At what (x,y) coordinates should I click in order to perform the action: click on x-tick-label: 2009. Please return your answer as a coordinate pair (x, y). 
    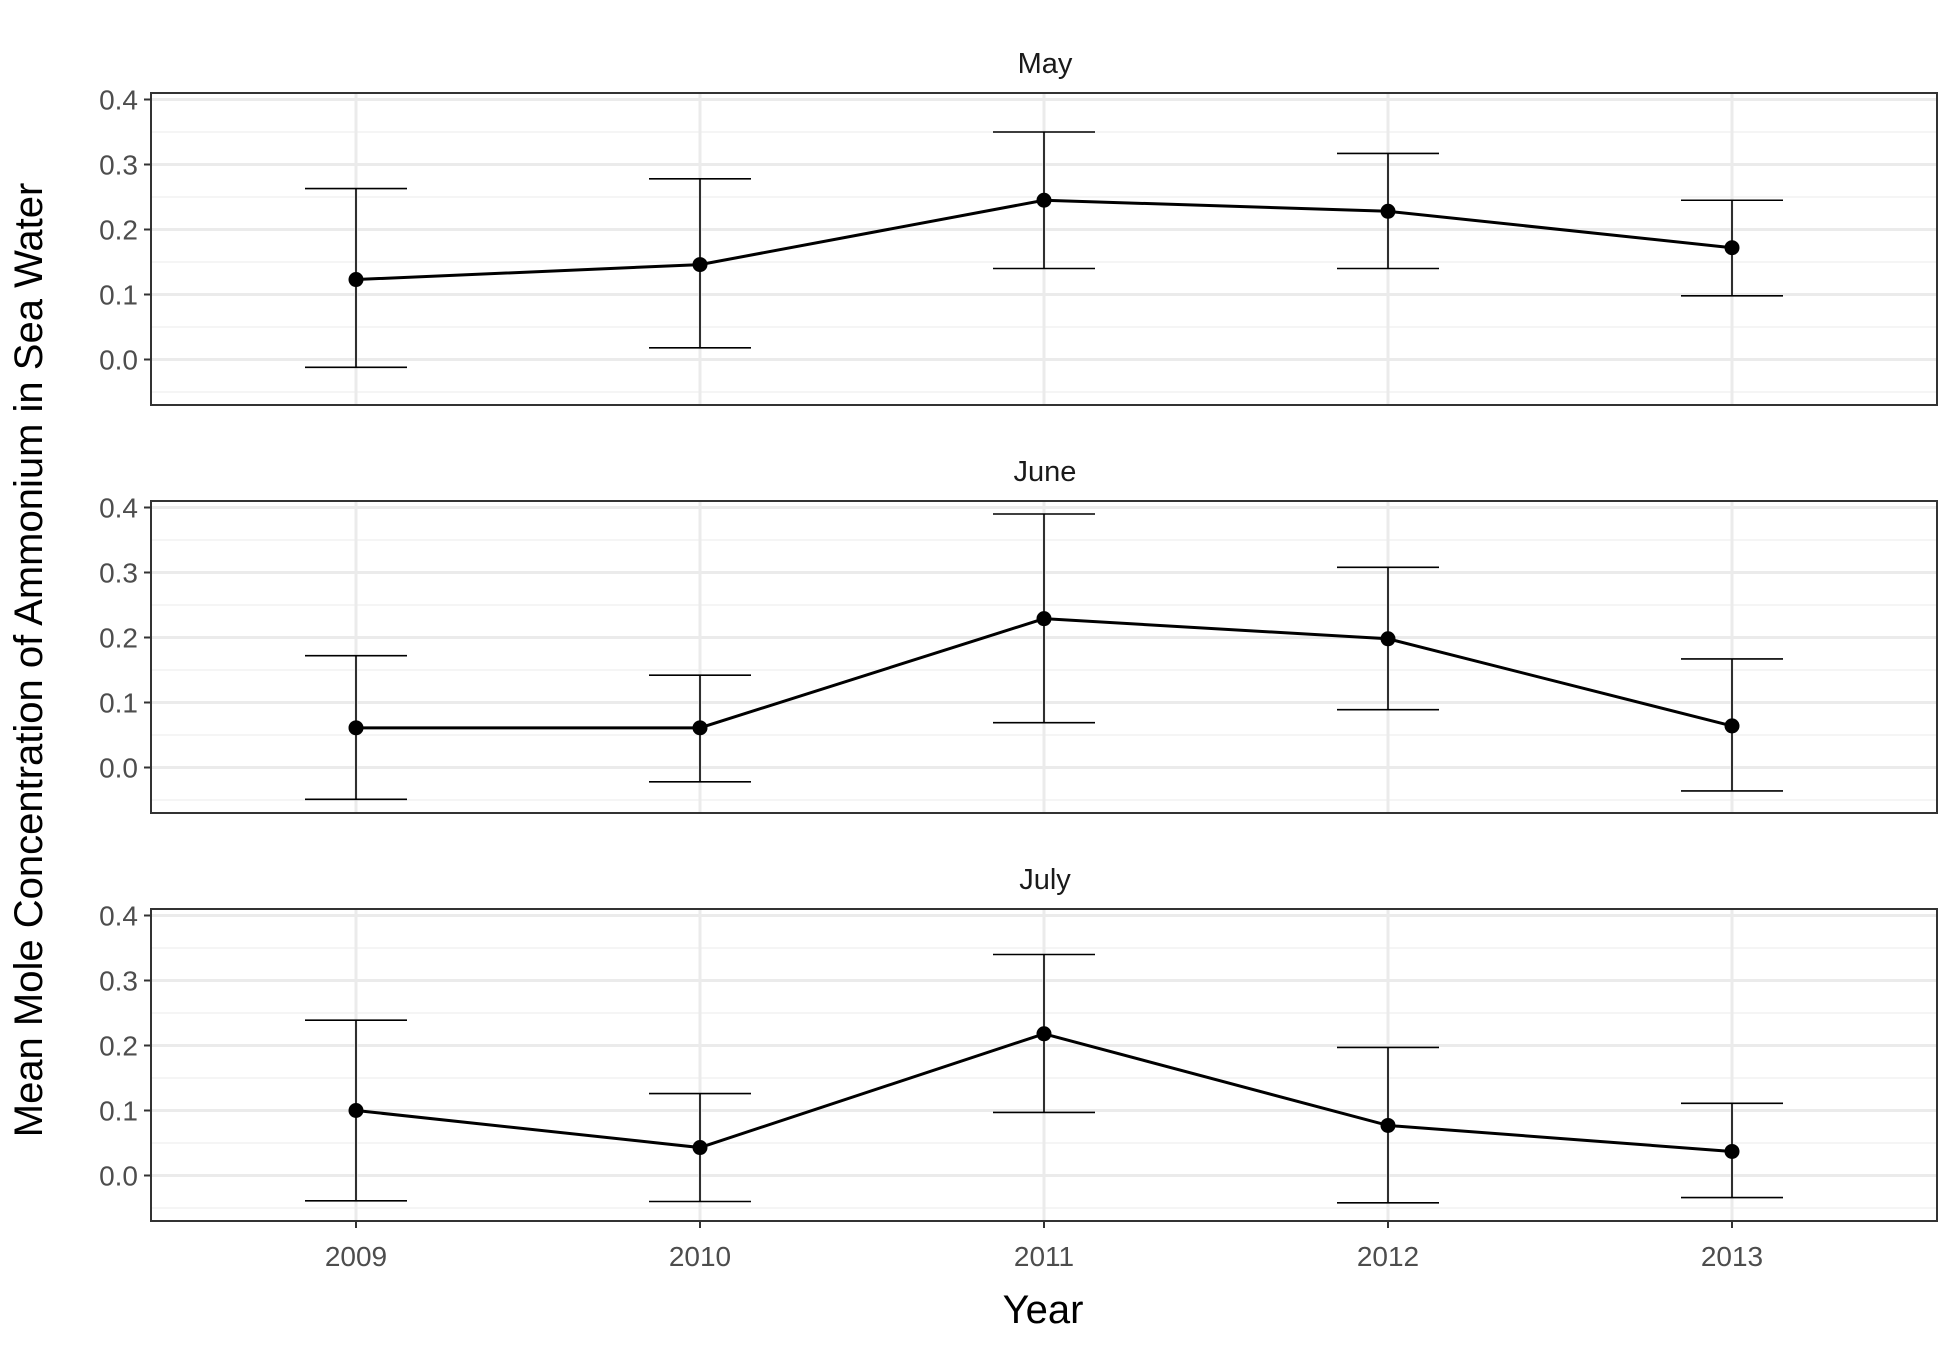
    Looking at the image, I should click on (356, 1256).